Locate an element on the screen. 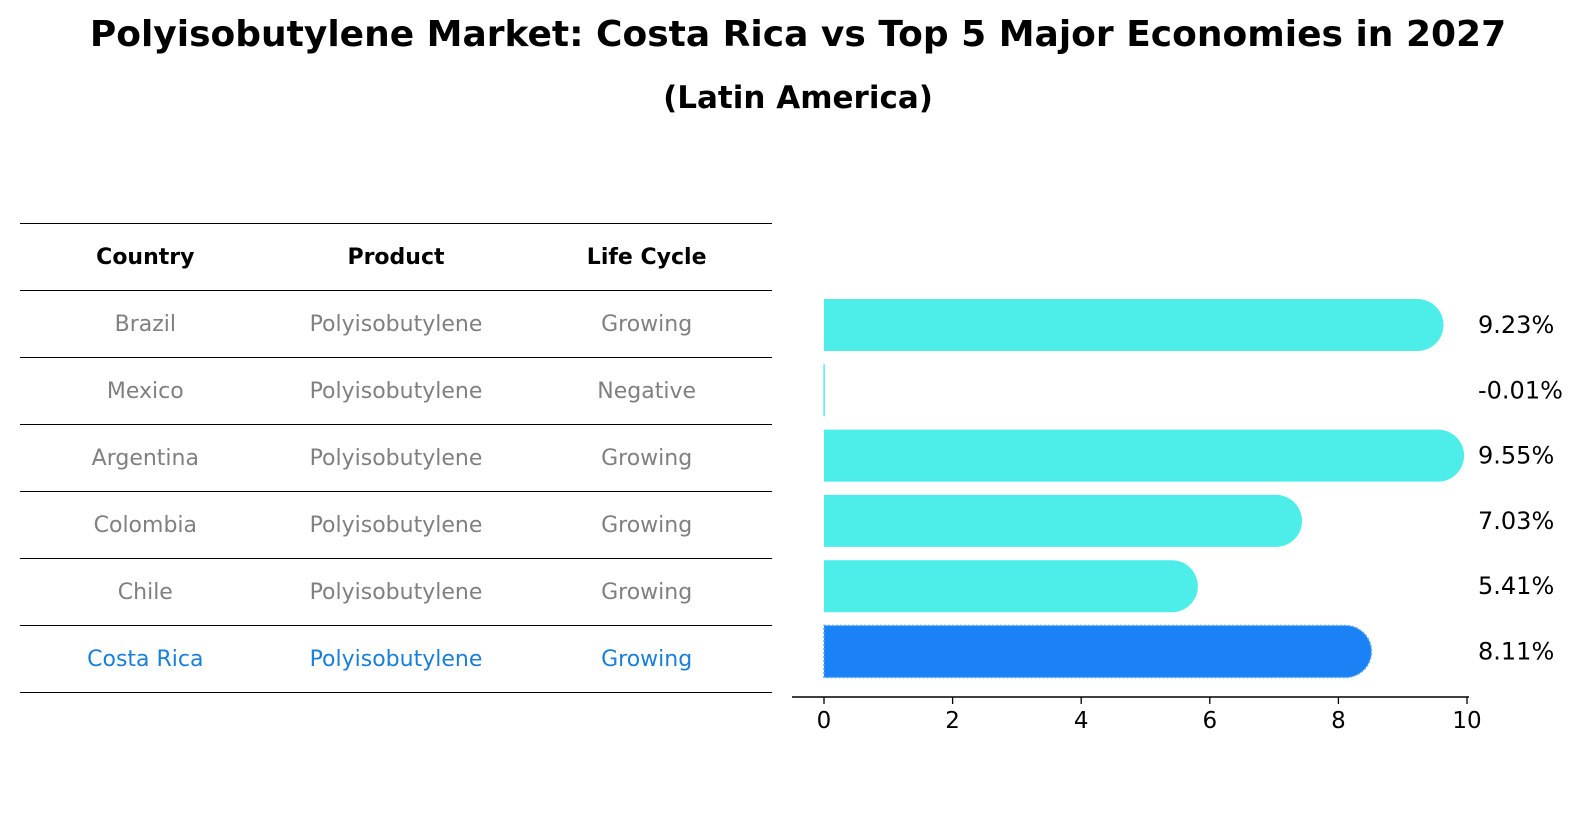 The height and width of the screenshot is (823, 1596). header-product: Product is located at coordinates (396, 257).